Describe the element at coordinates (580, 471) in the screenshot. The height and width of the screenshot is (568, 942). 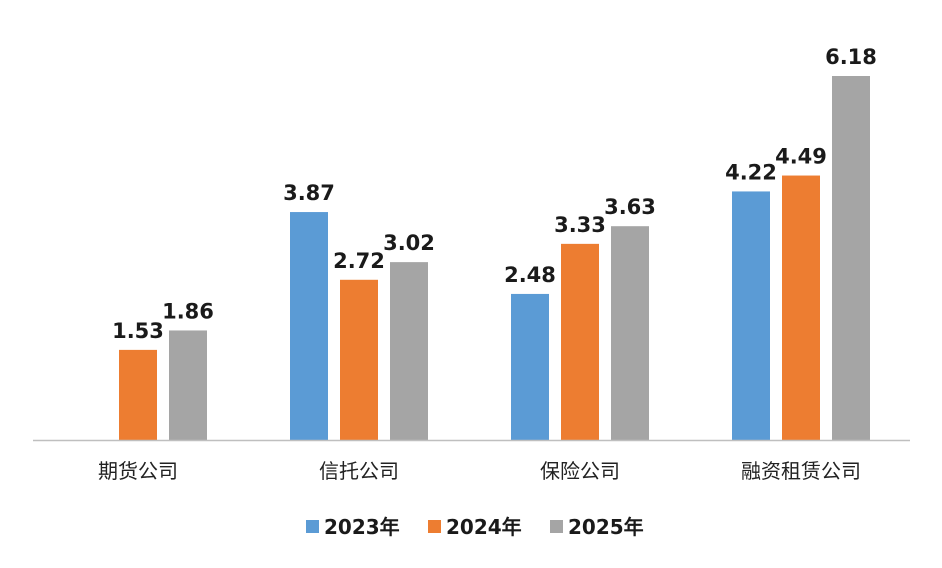
I see `category-label: 保险公司` at that location.